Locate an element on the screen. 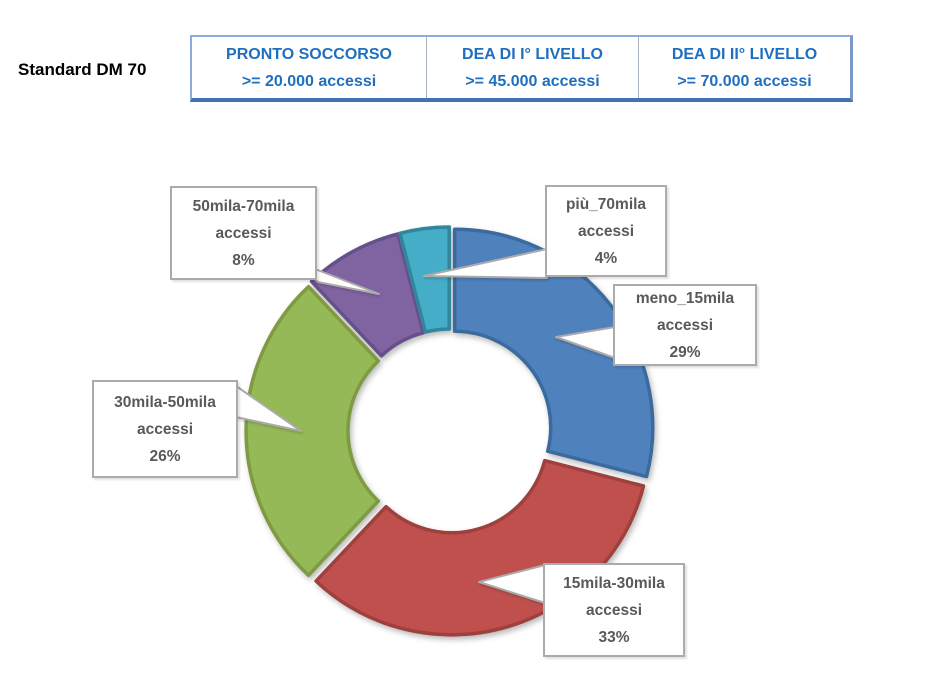 Image resolution: width=930 pixels, height=687 pixels. callout-meno-15mila: meno_15mila accessi 29% is located at coordinates (685, 325).